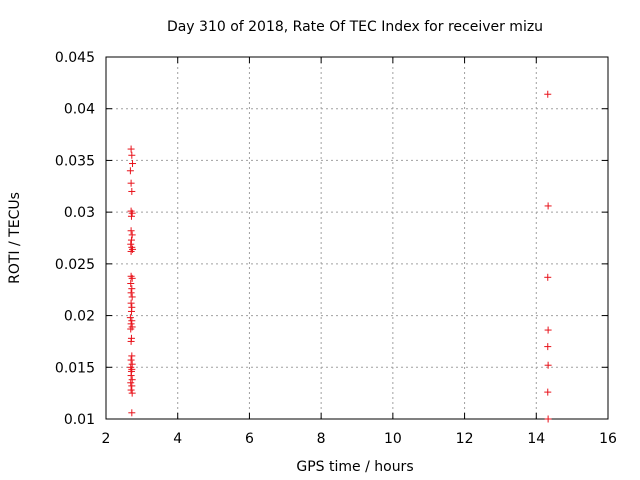 The height and width of the screenshot is (480, 640). Describe the element at coordinates (106, 439) in the screenshot. I see `x-tick-label: 2` at that location.